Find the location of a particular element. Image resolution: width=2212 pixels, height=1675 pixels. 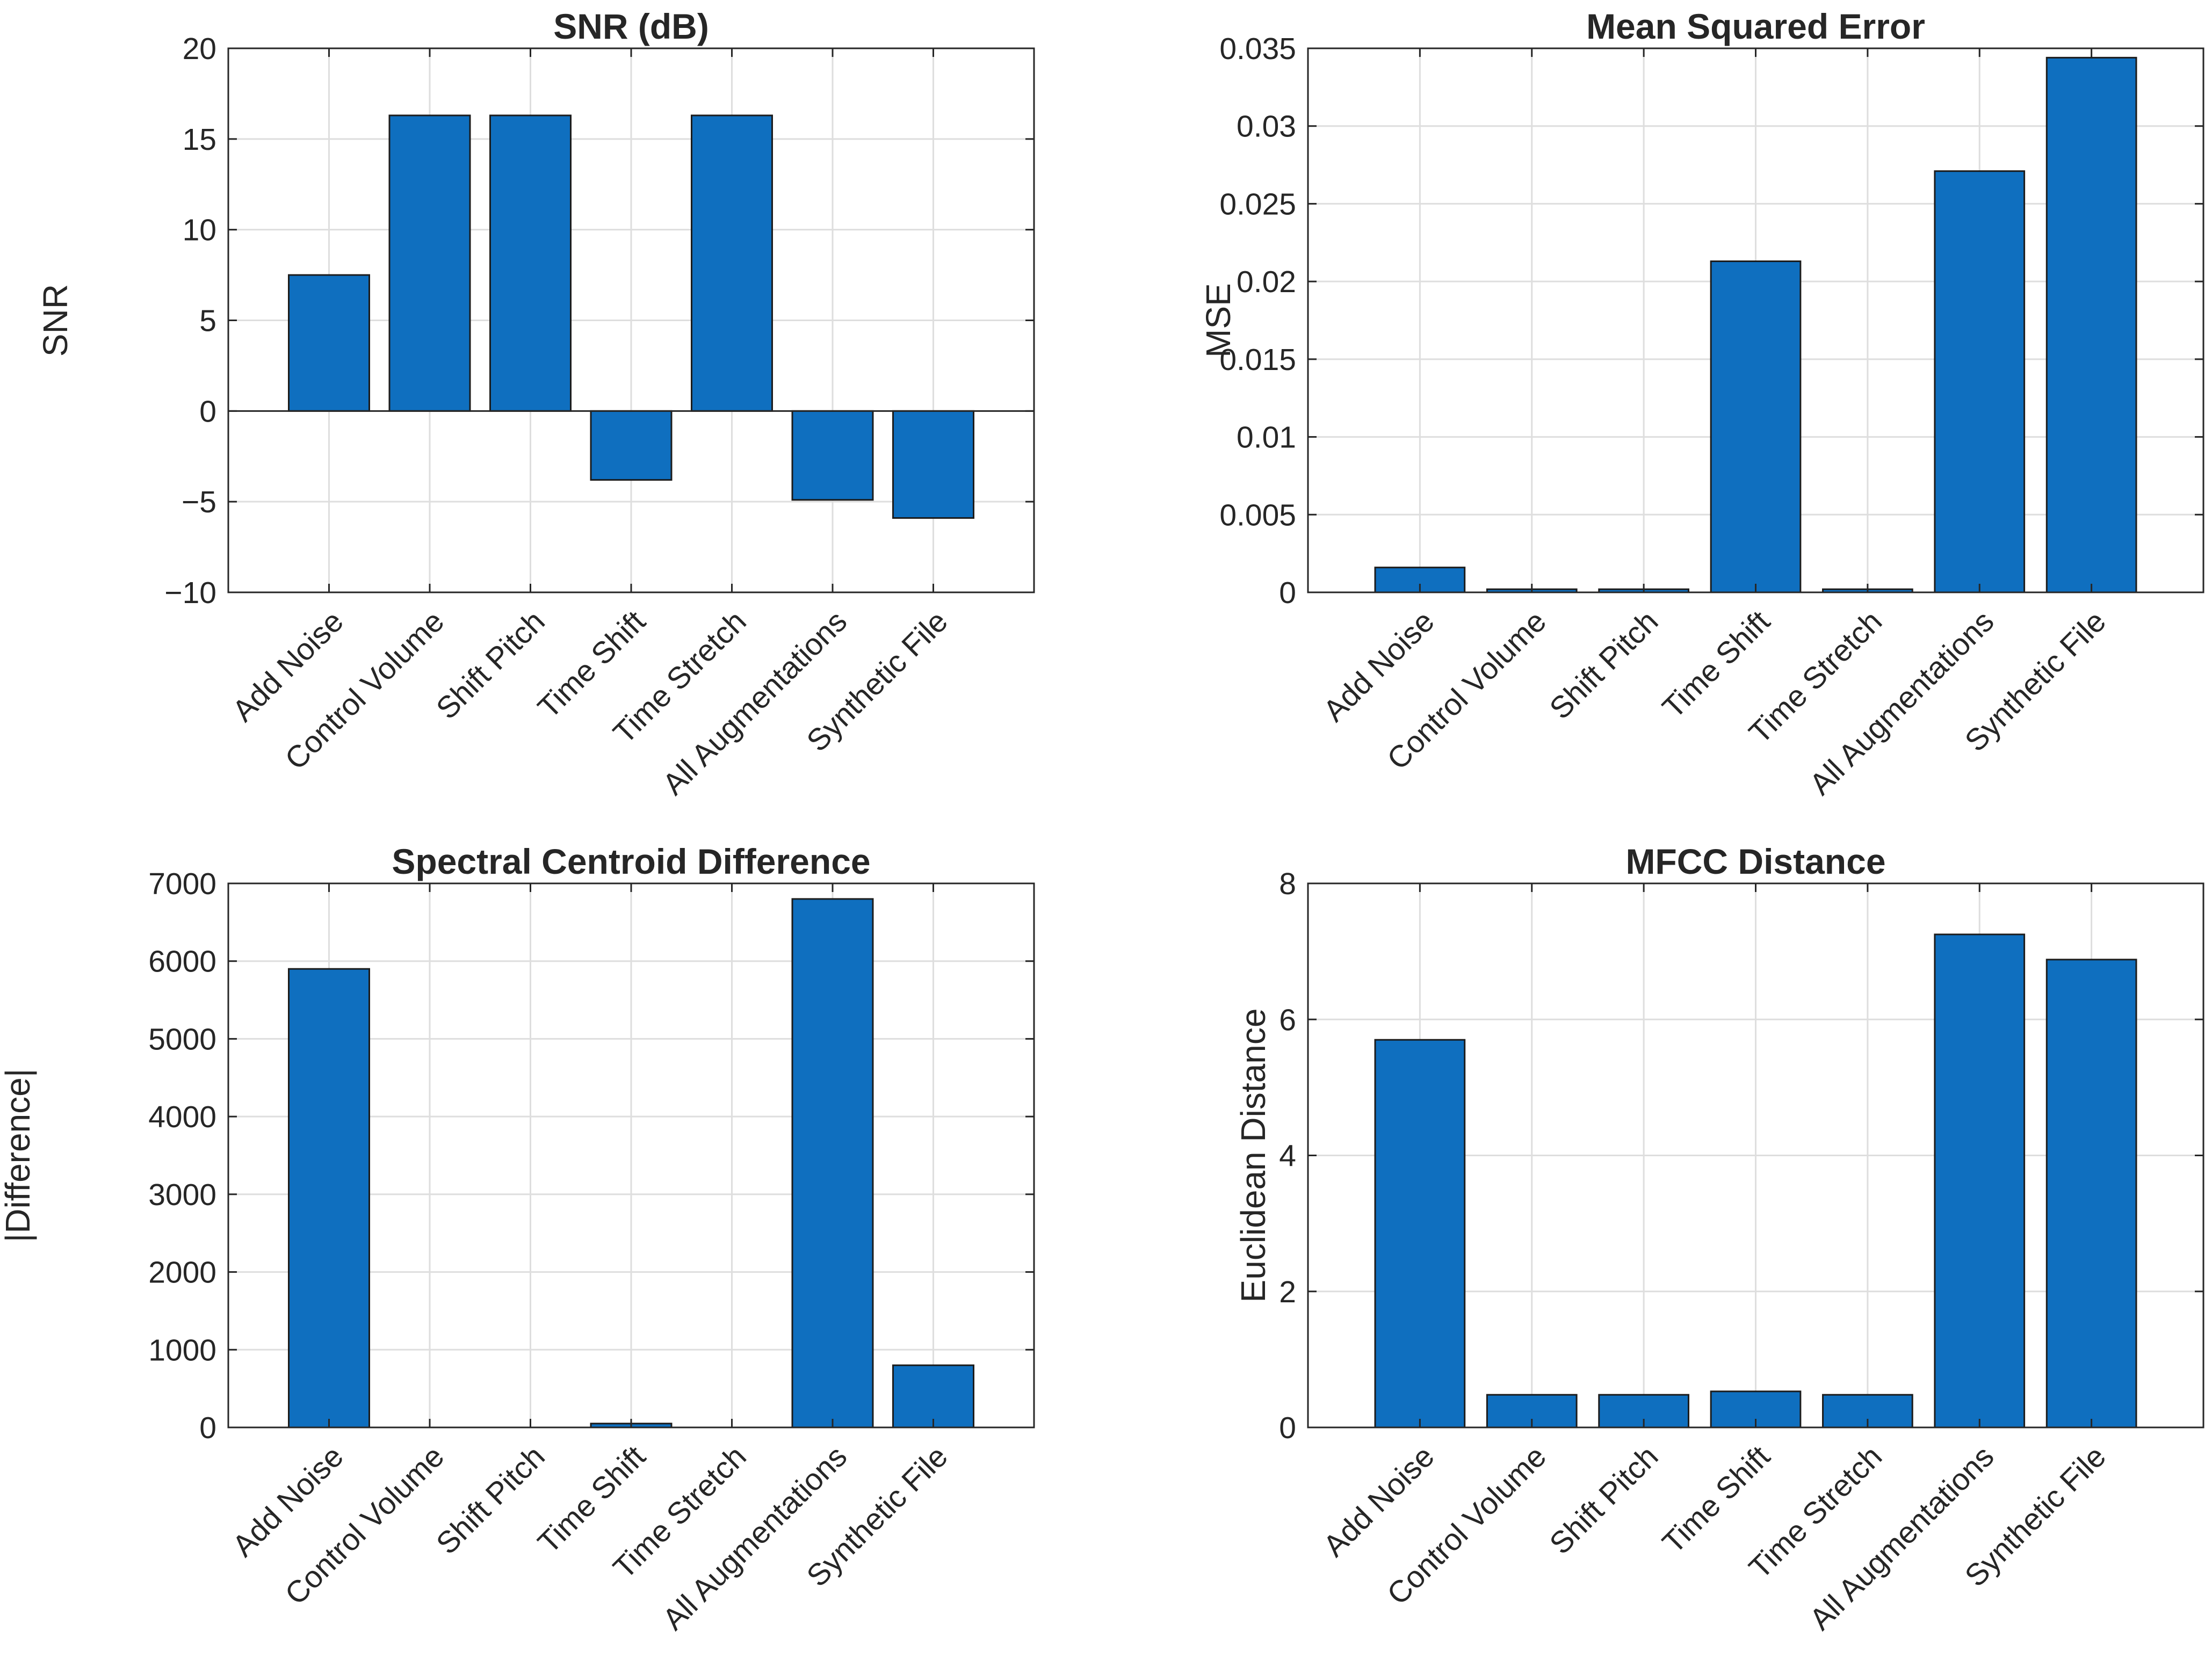

mfcc-distance-ylabel: Euclidean Distance is located at coordinates (1253, 1156).